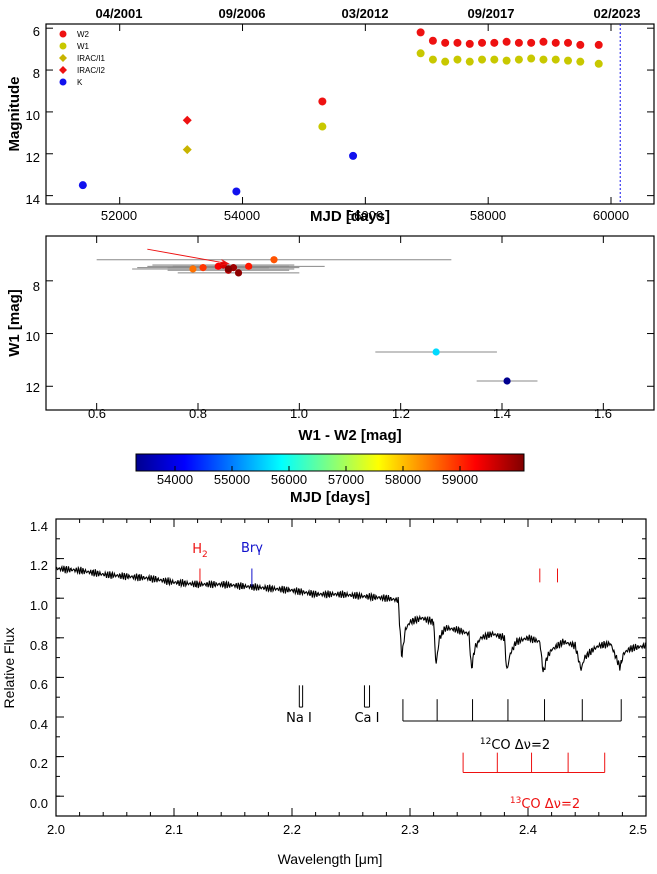 This screenshot has width=657, height=874. I want to click on lightcurve-top-labels: 04/2001 09/2006 03/2012 09/2017 02/2023, so click(368, 13).